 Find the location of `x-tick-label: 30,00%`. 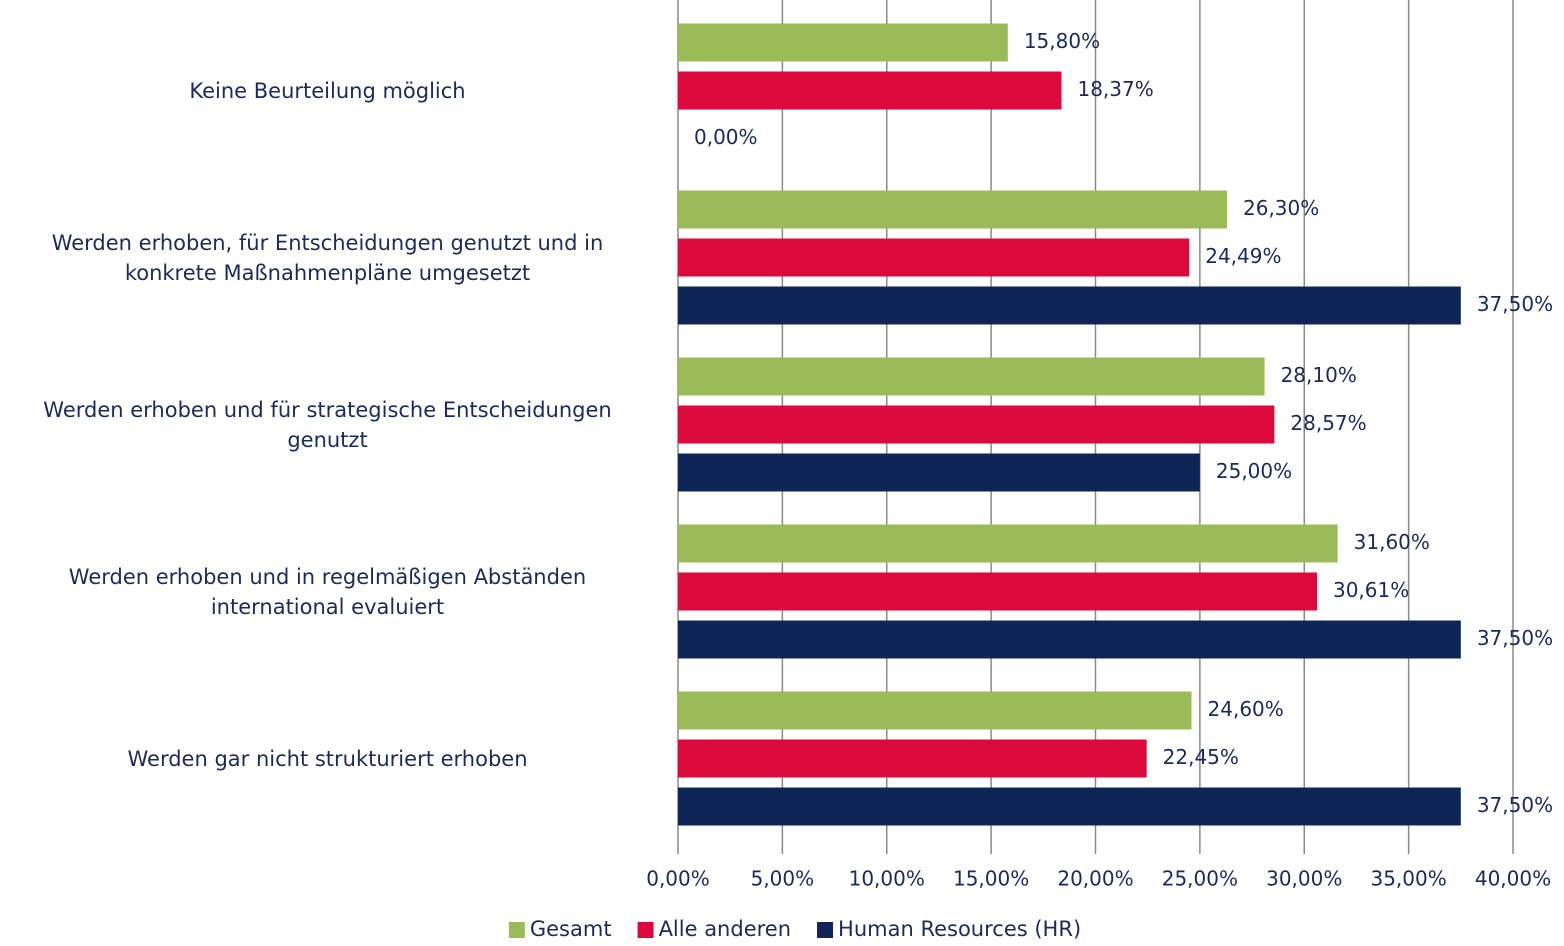

x-tick-label: 30,00% is located at coordinates (1304, 879).